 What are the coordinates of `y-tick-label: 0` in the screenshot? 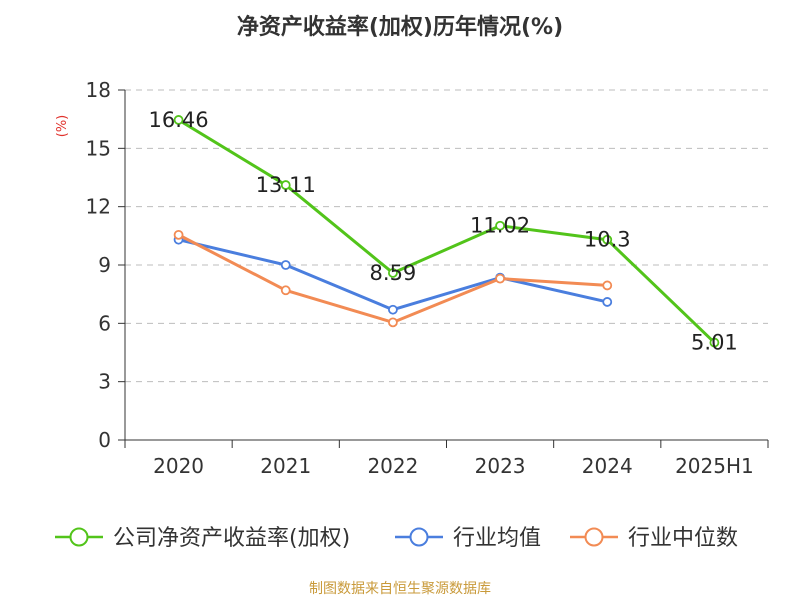 It's located at (104, 440).